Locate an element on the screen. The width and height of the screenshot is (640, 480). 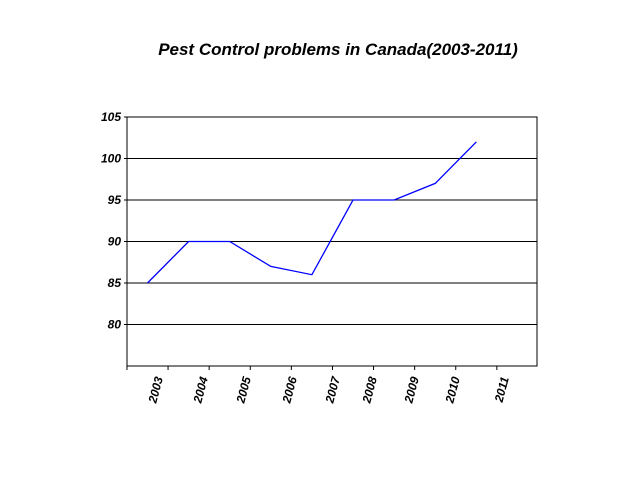
x-tick-label: 2007 is located at coordinates (332, 390).